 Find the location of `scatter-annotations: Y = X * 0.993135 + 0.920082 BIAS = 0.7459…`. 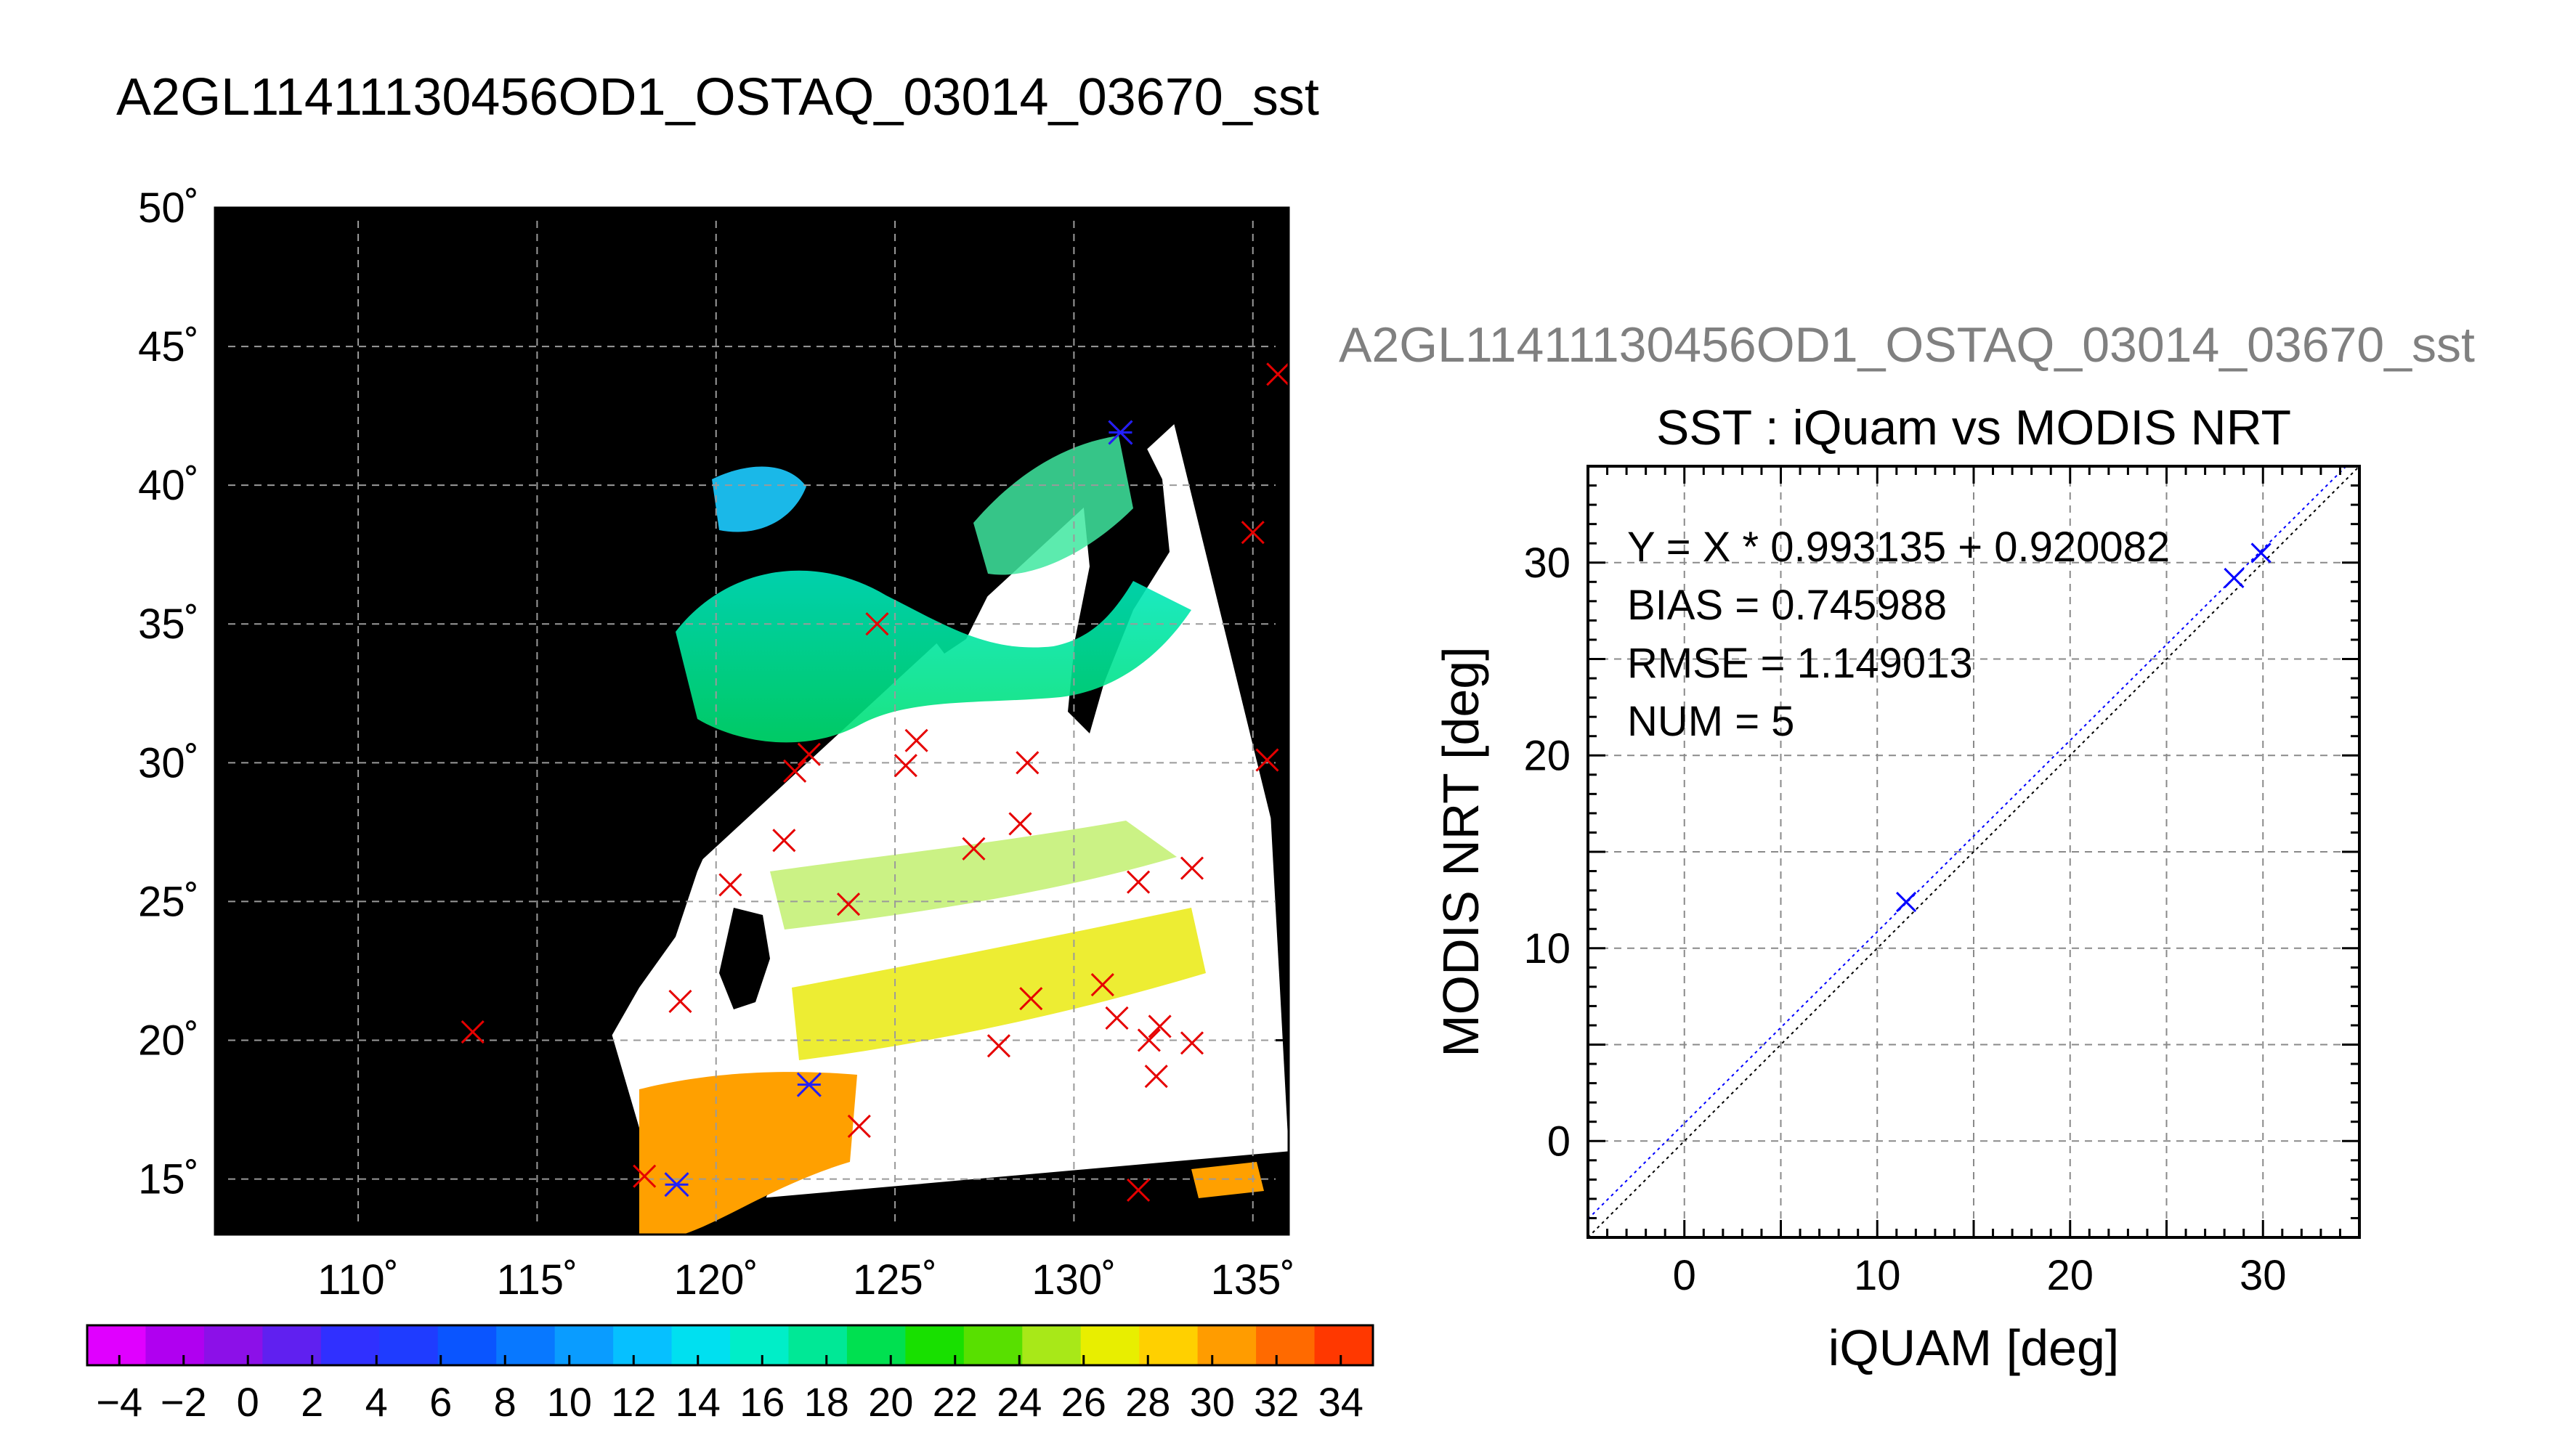

scatter-annotations: Y = X * 0.993135 + 0.920082 BIAS = 0.7459… is located at coordinates (1899, 634).